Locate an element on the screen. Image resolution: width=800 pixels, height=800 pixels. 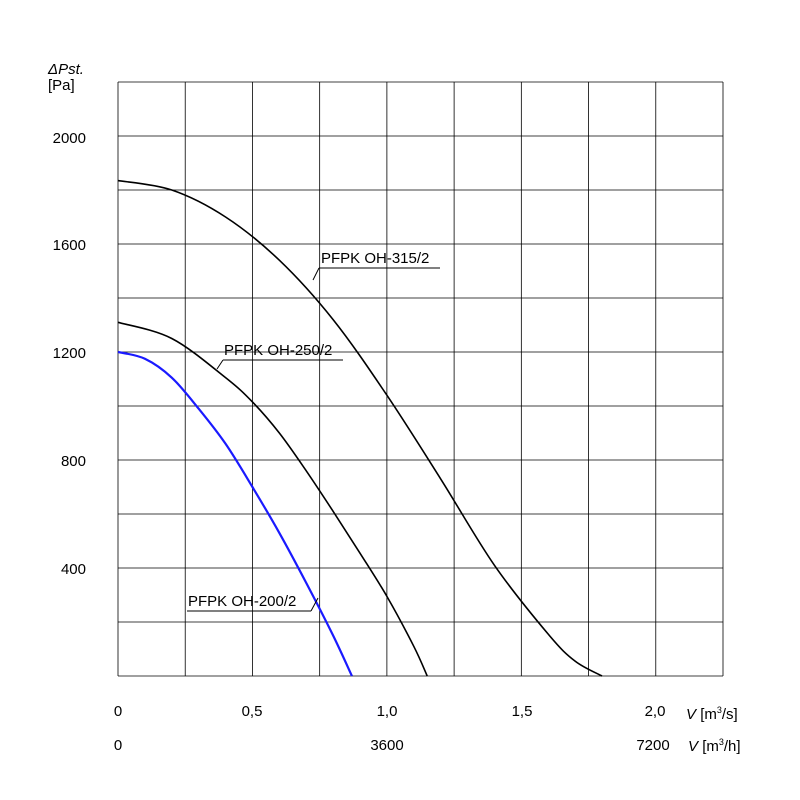
series-label-oh250: PFPK OH-250/2 is located at coordinates (278, 350).